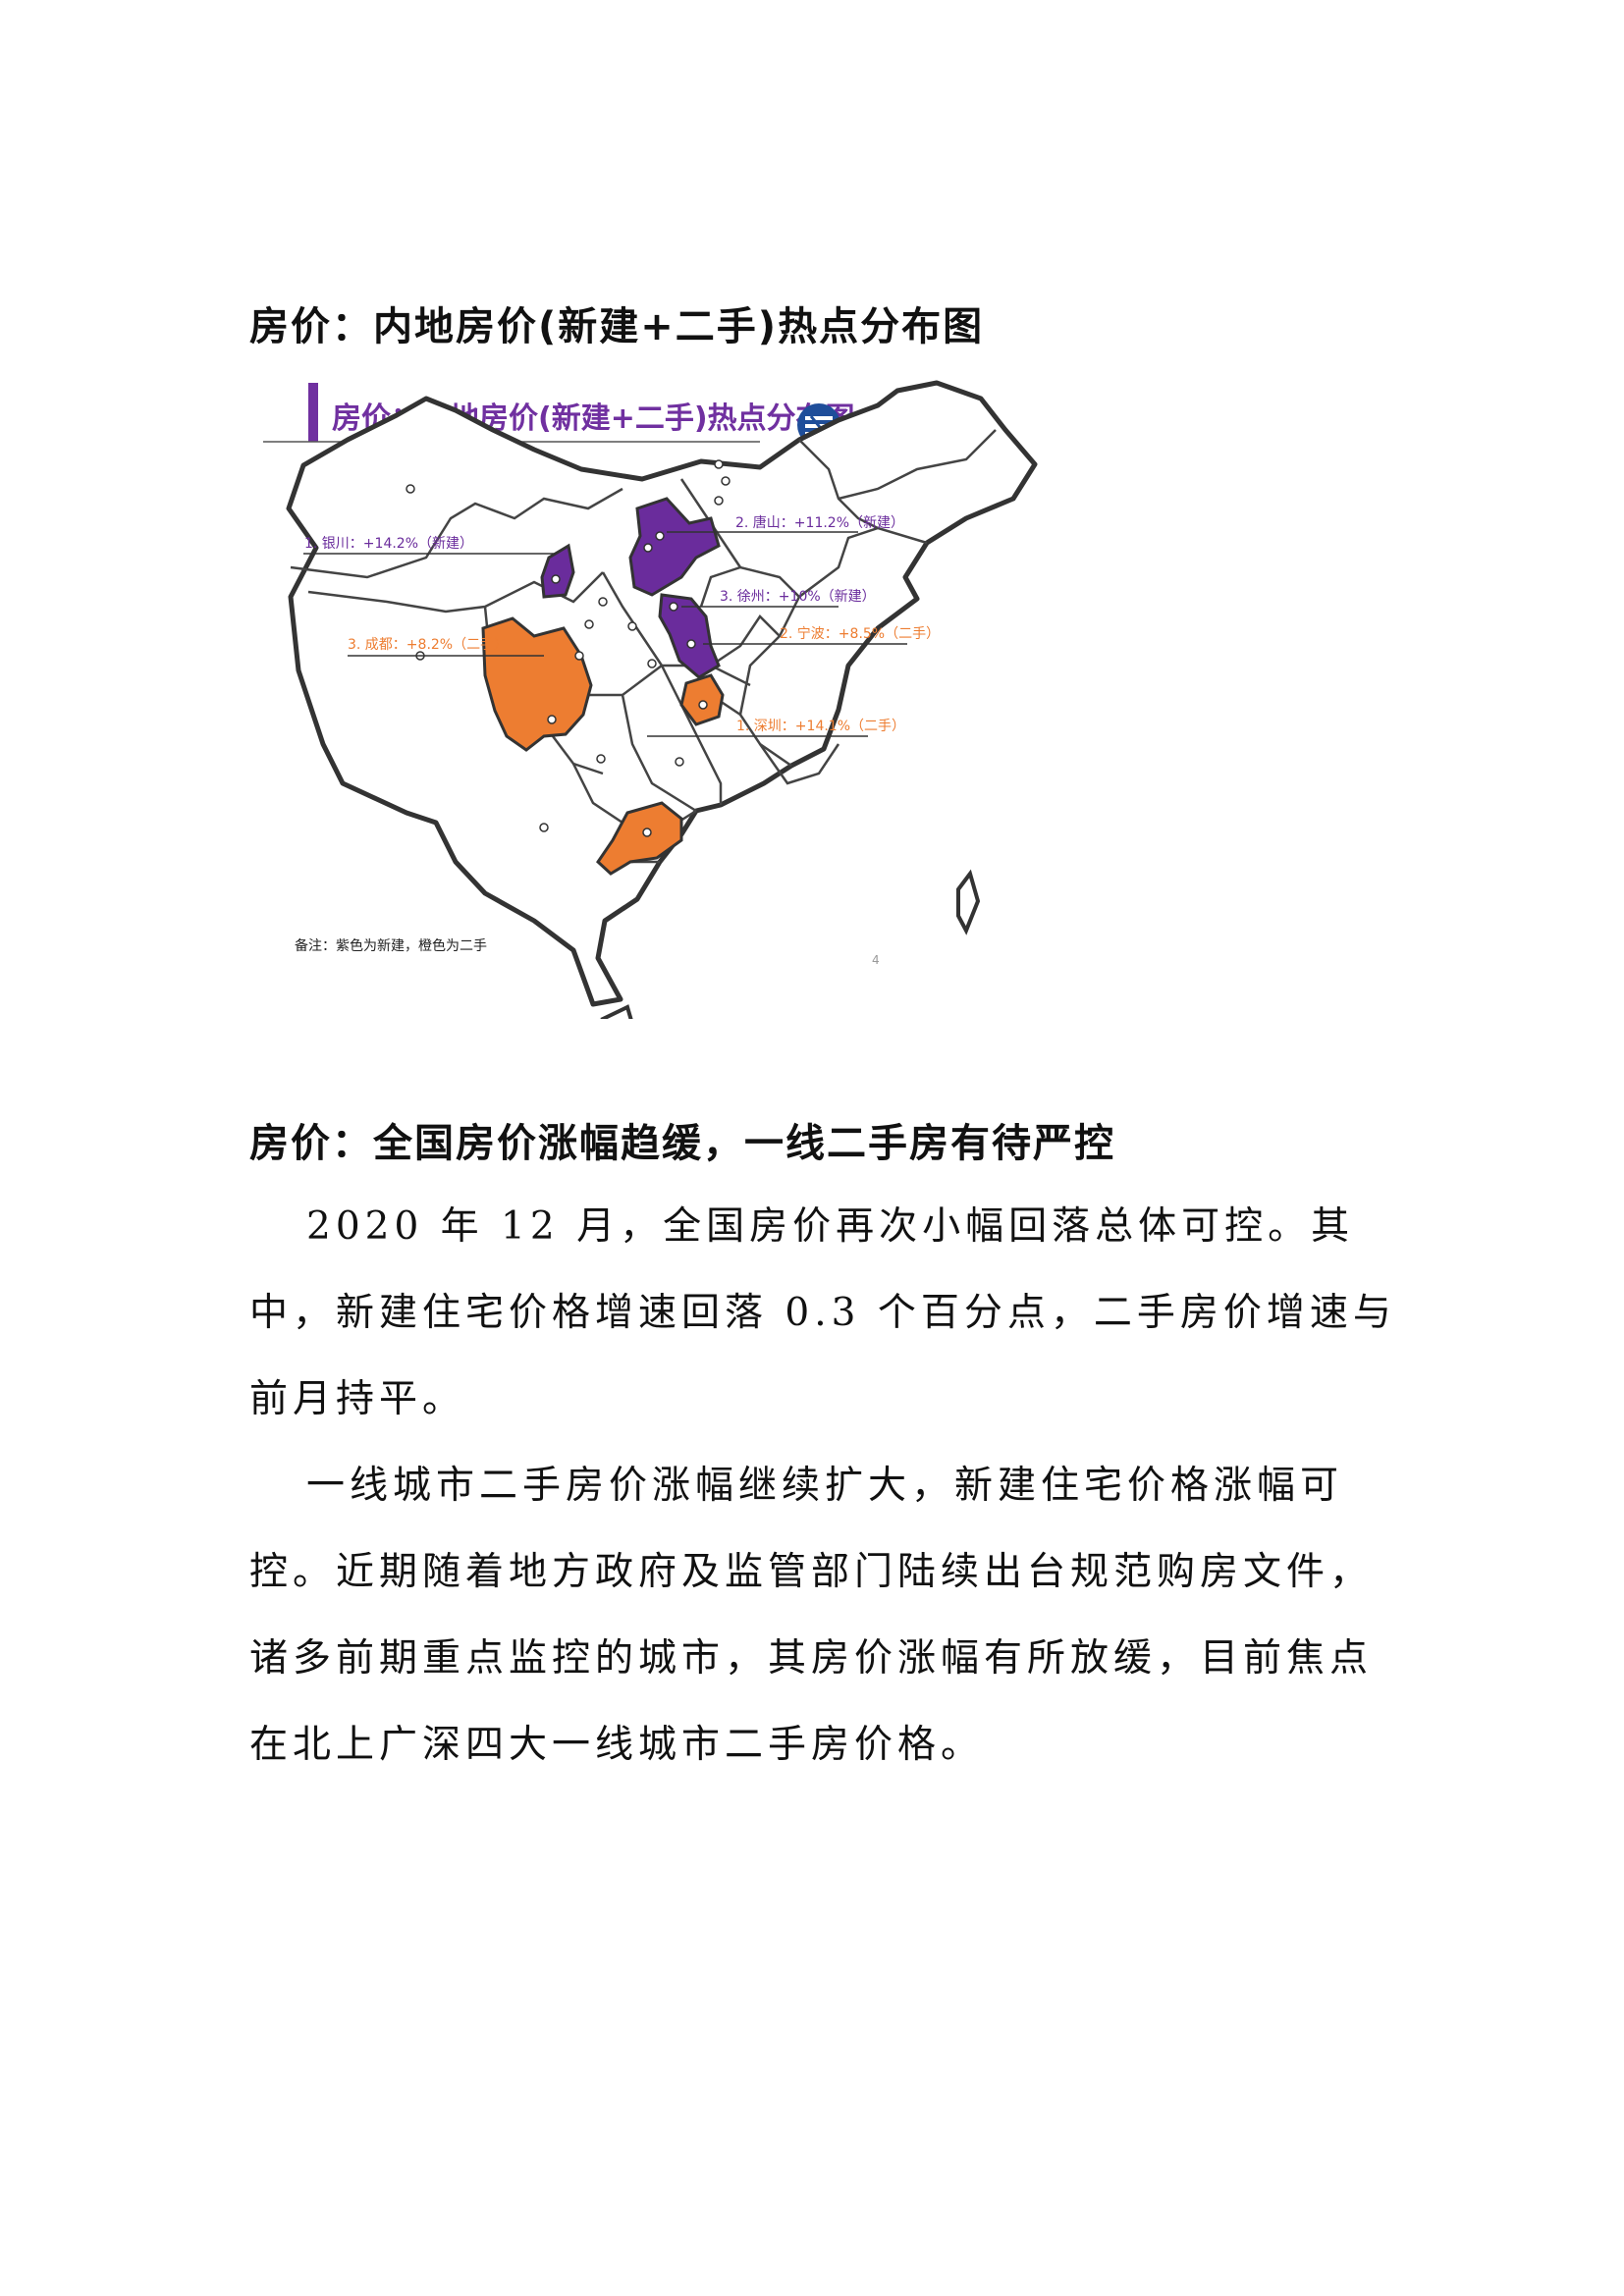 Image resolution: width=1624 pixels, height=2296 pixels. I want to click on city-markers, so click(568, 648).